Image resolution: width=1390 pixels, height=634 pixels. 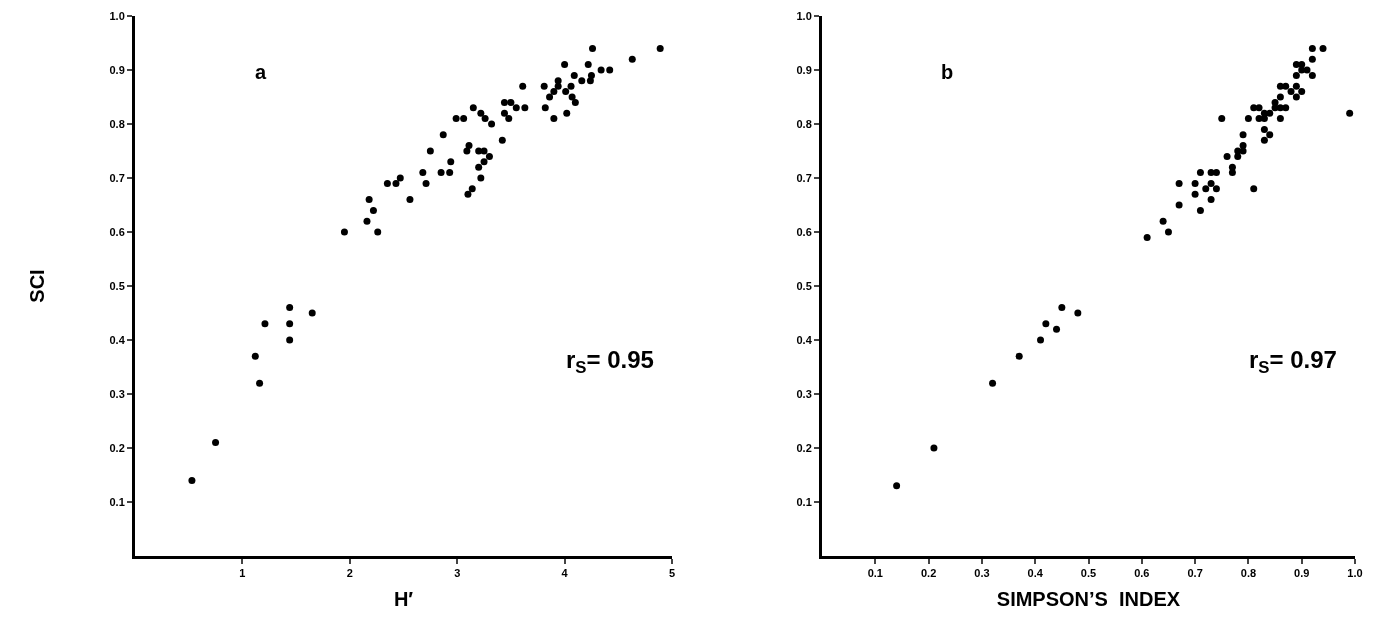 What do you see at coordinates (565, 573) in the screenshot?
I see `x-tick-label: 4` at bounding box center [565, 573].